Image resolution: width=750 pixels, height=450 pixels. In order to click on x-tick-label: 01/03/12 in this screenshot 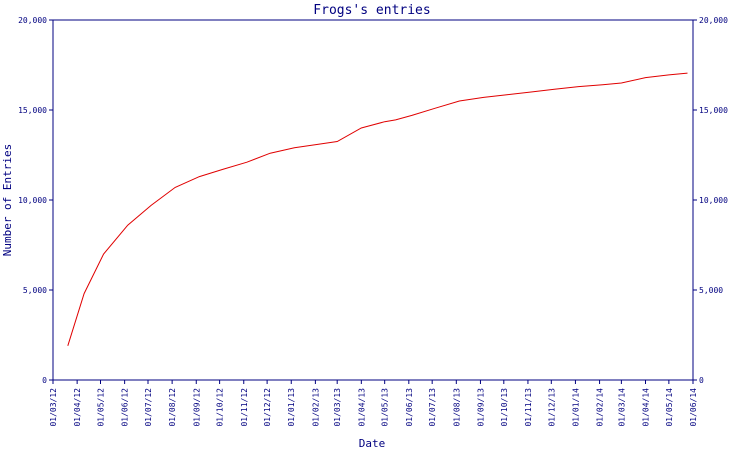, I will do `click(53, 407)`.